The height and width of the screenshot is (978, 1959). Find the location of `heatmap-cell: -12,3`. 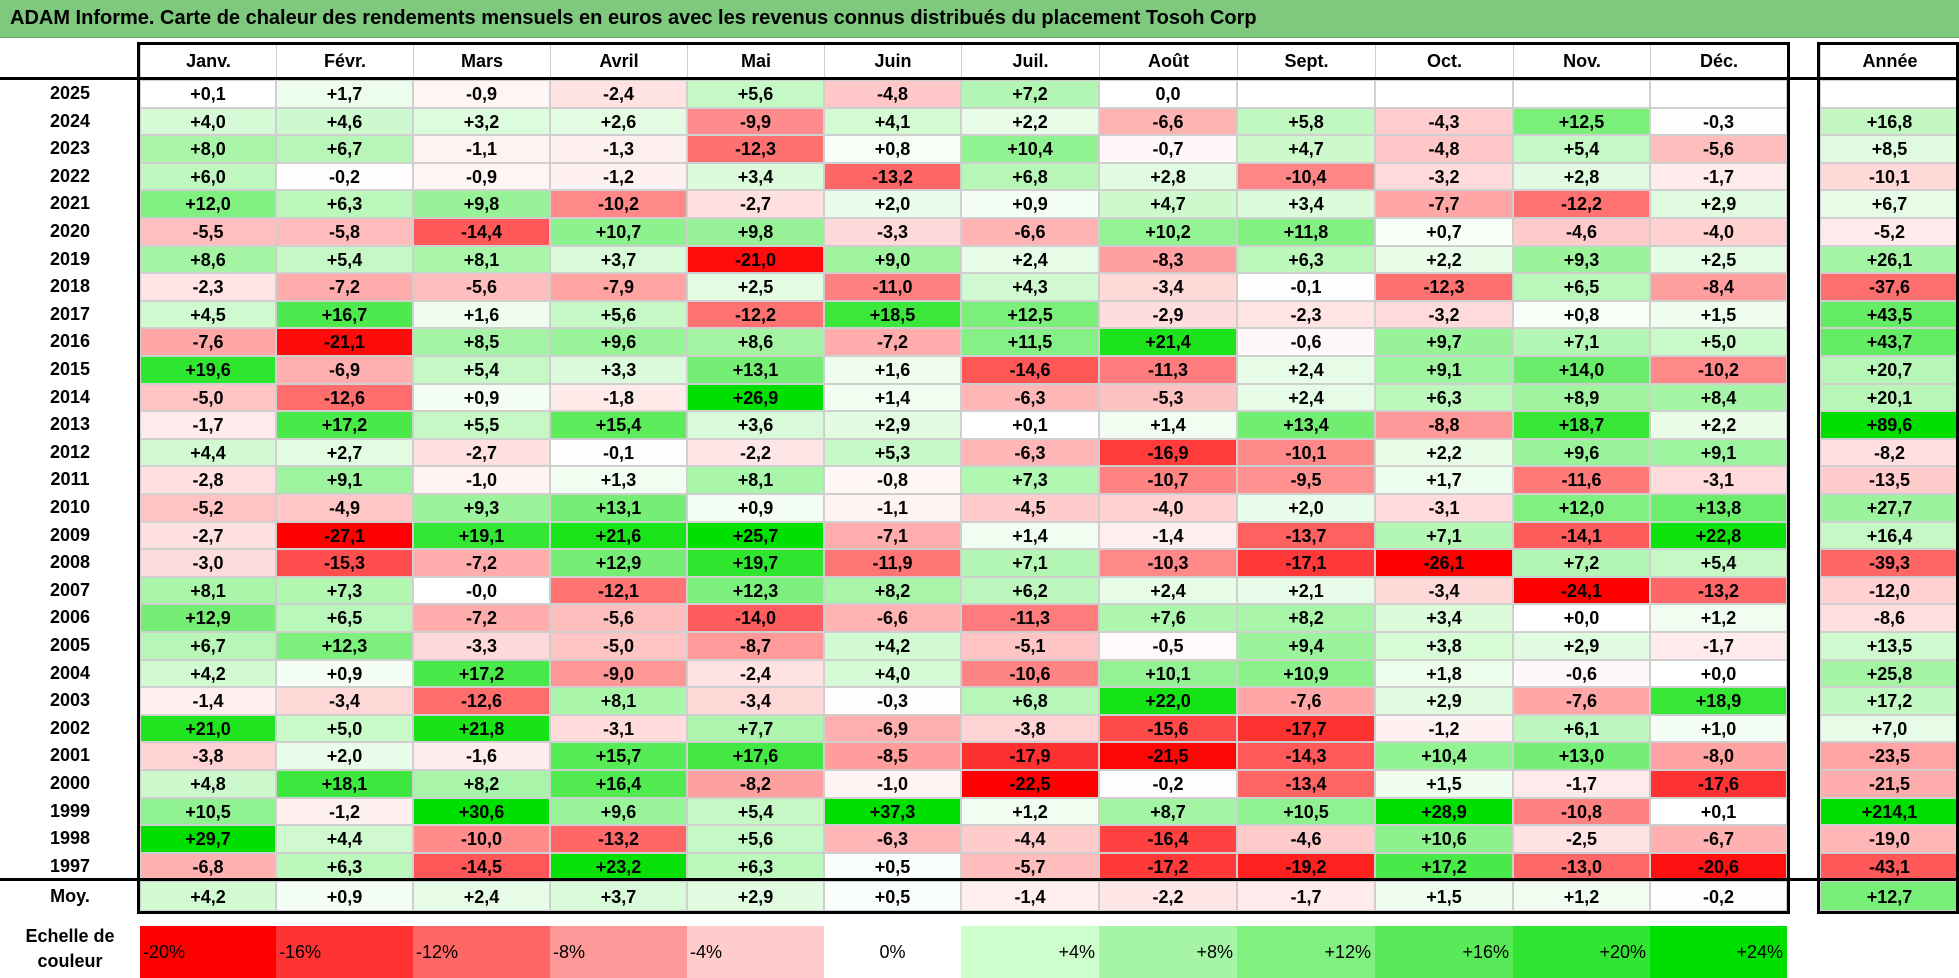

heatmap-cell: -12,3 is located at coordinates (755, 149).